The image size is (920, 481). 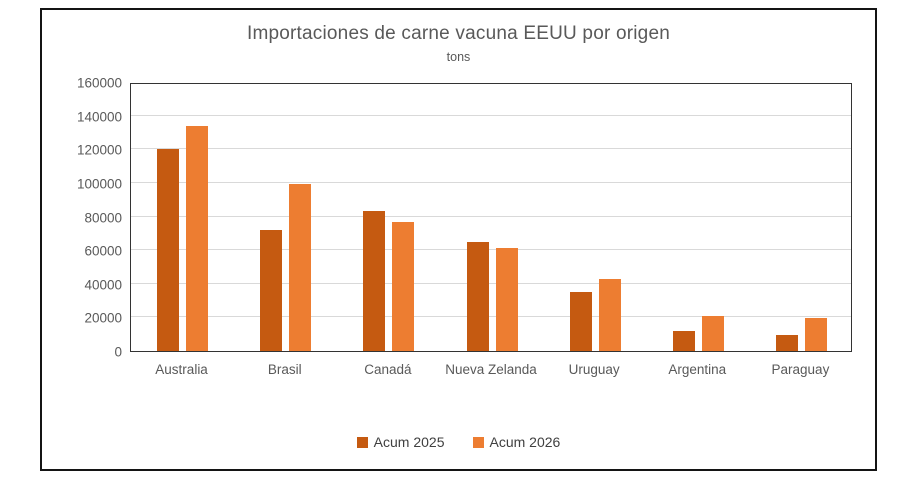 I want to click on y-tick-label-20000: 20000, so click(x=103, y=318).